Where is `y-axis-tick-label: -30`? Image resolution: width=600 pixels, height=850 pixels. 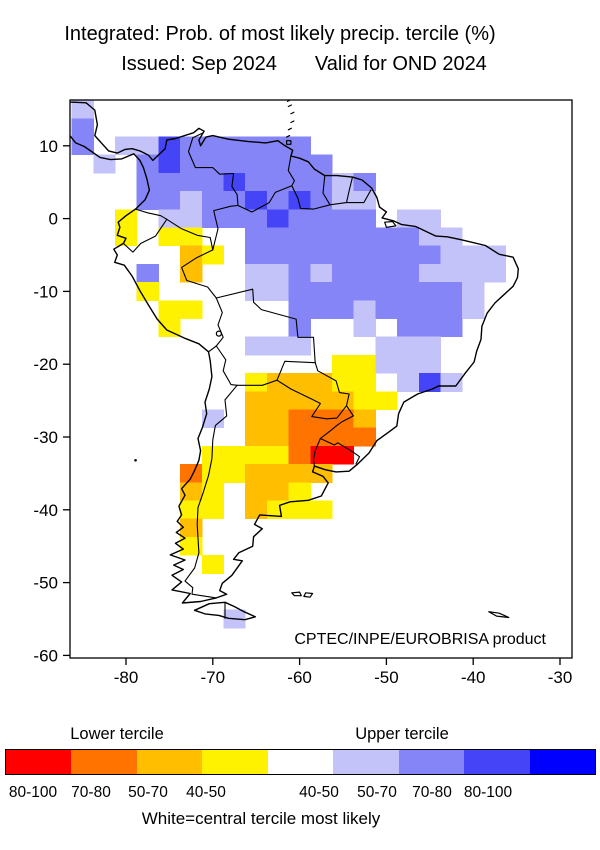
y-axis-tick-label: -30 is located at coordinates (45, 437).